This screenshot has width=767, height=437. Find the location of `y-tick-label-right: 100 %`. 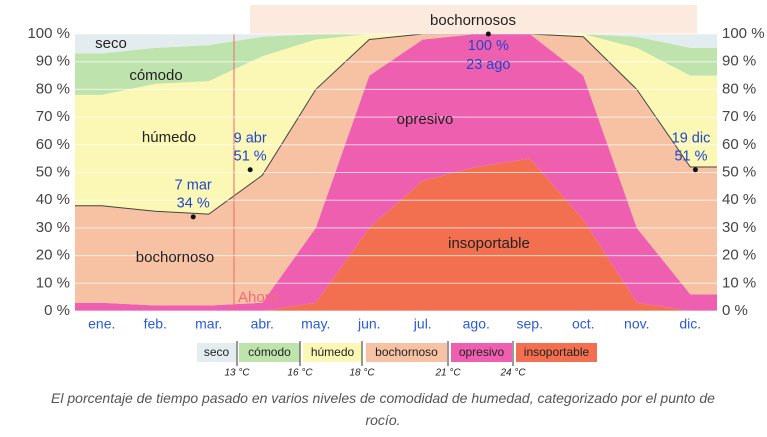

y-tick-label-right: 100 % is located at coordinates (743, 33).